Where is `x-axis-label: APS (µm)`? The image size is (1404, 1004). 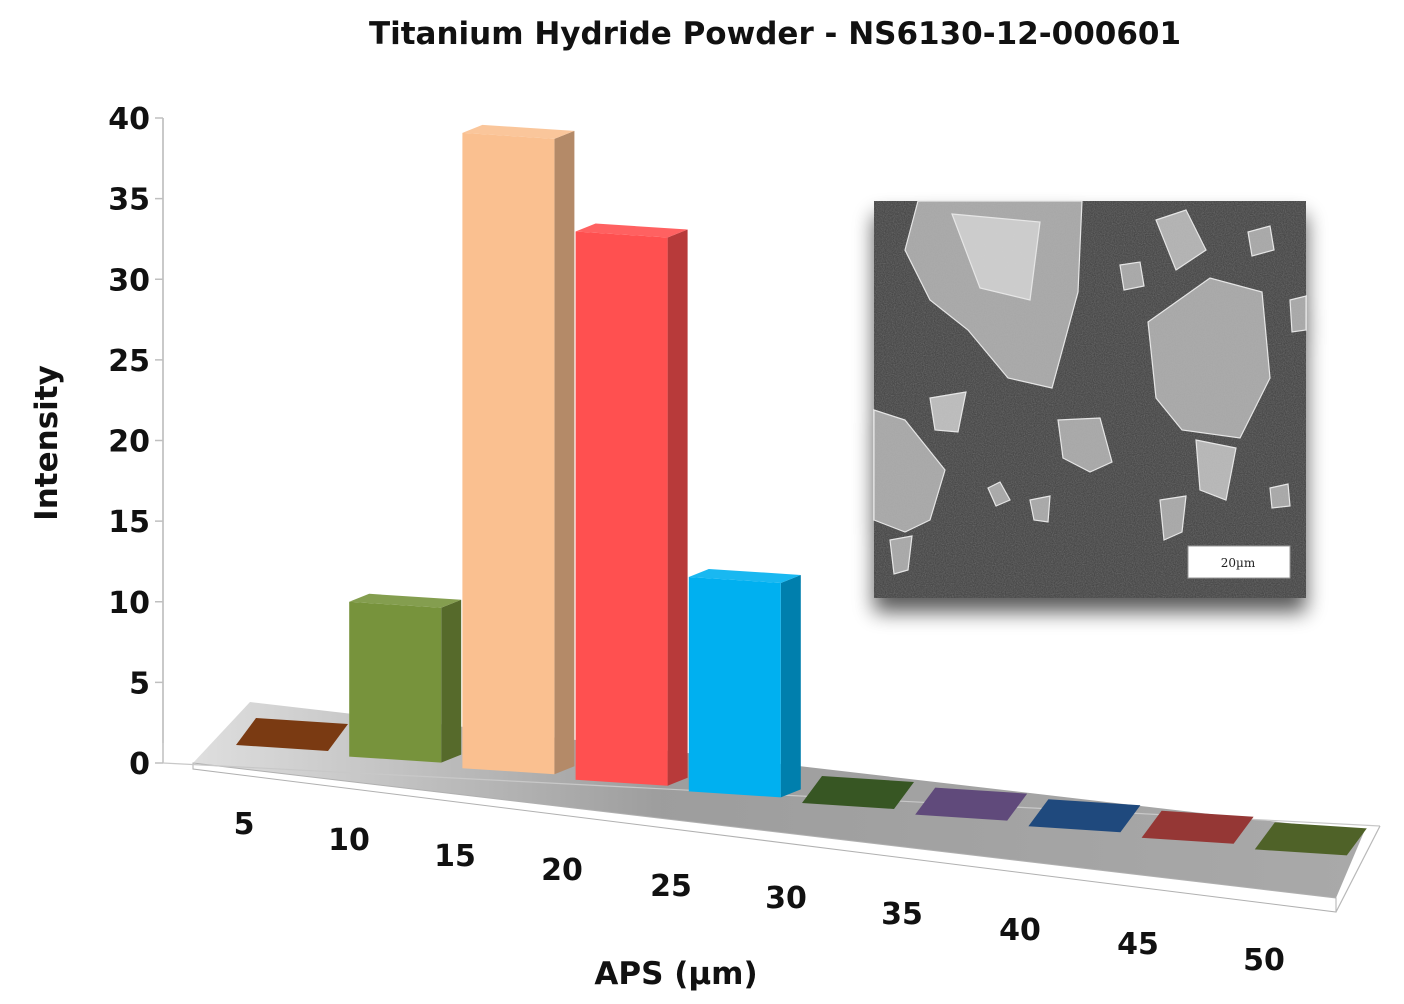 x-axis-label: APS (µm) is located at coordinates (675, 974).